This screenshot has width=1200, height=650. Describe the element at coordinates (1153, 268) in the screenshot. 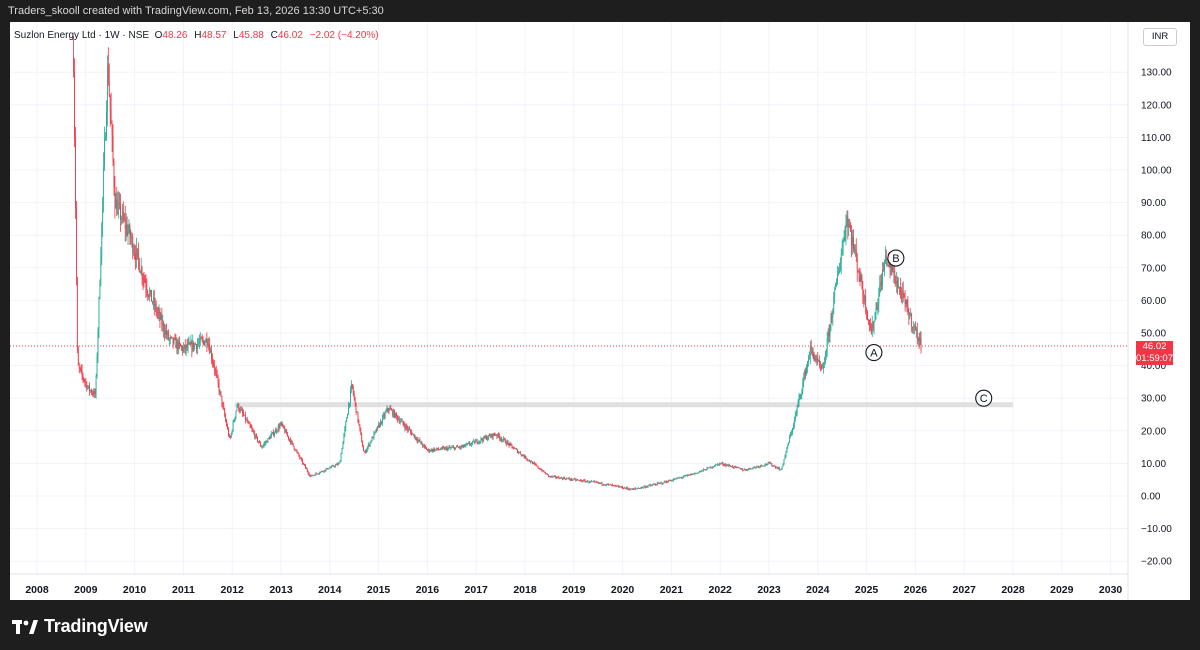

I see `y-tick-label: 70.00` at that location.